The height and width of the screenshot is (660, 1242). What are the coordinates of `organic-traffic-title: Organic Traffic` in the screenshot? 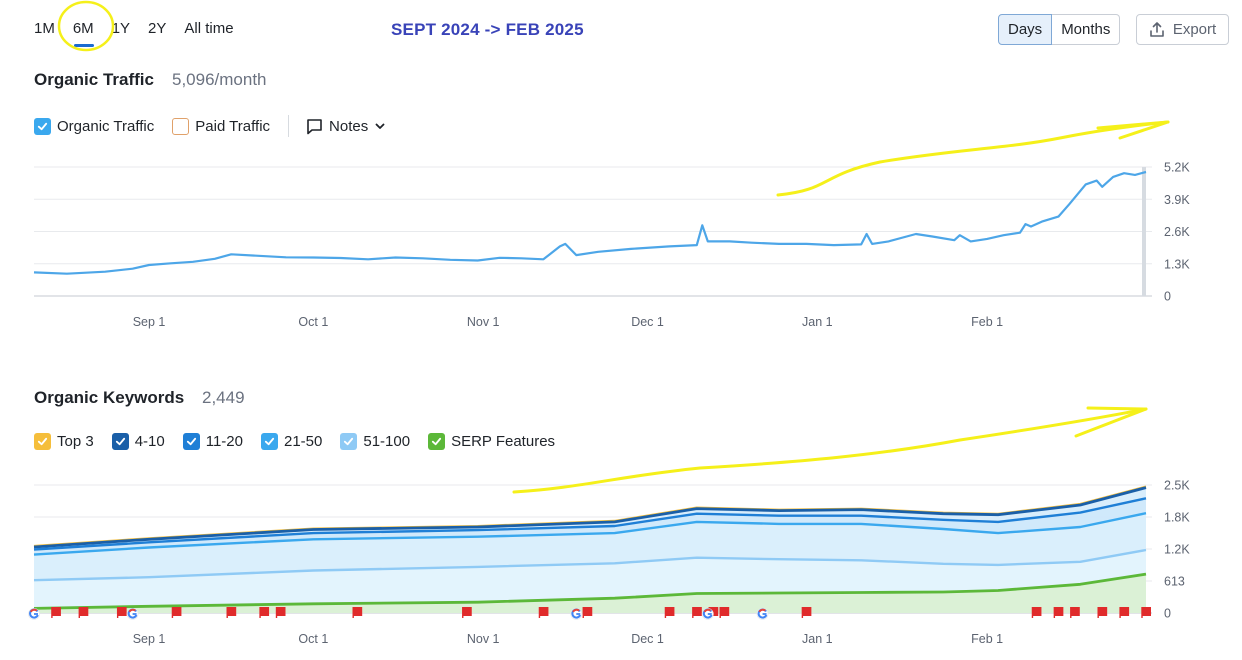 It's located at (94, 79).